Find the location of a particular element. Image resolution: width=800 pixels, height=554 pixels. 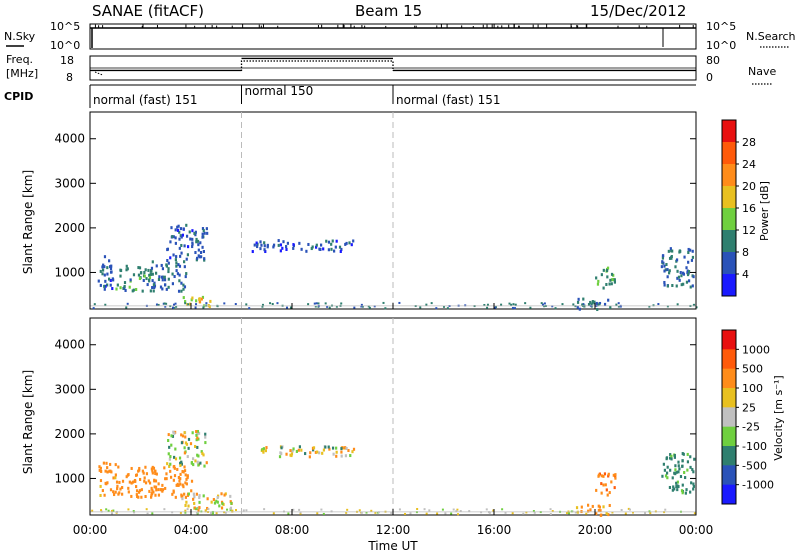

y-tick-label: 4000 is located at coordinates (69, 139).